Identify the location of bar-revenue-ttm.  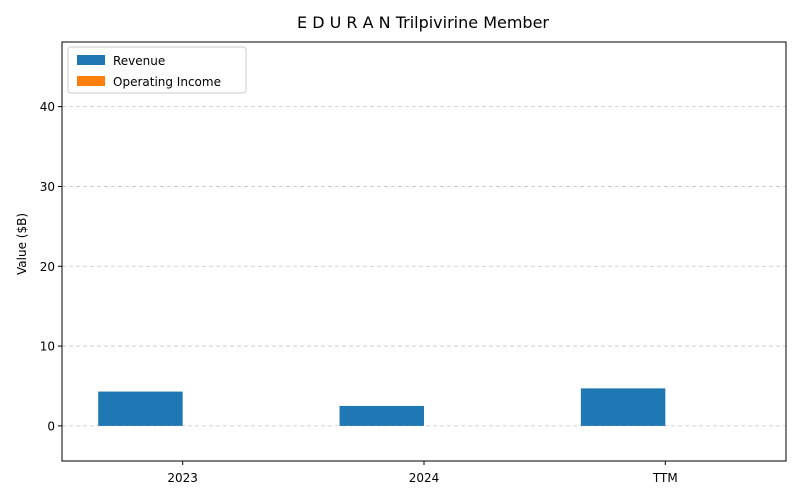
(623, 407).